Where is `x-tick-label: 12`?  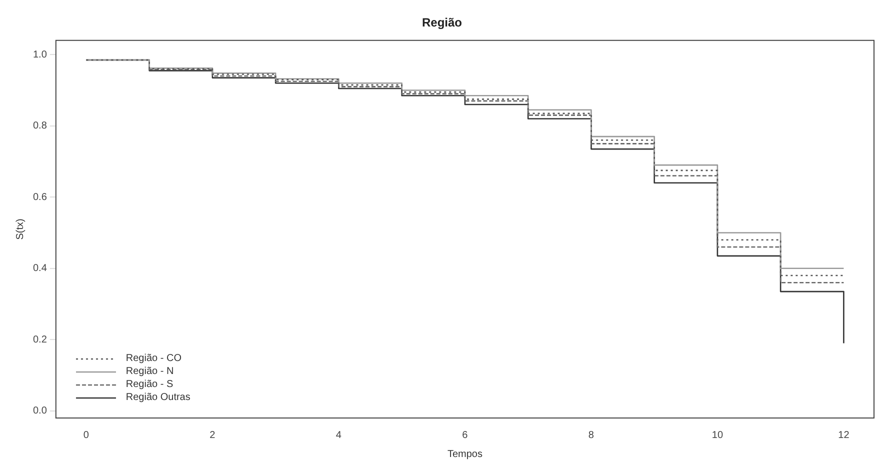 x-tick-label: 12 is located at coordinates (844, 435).